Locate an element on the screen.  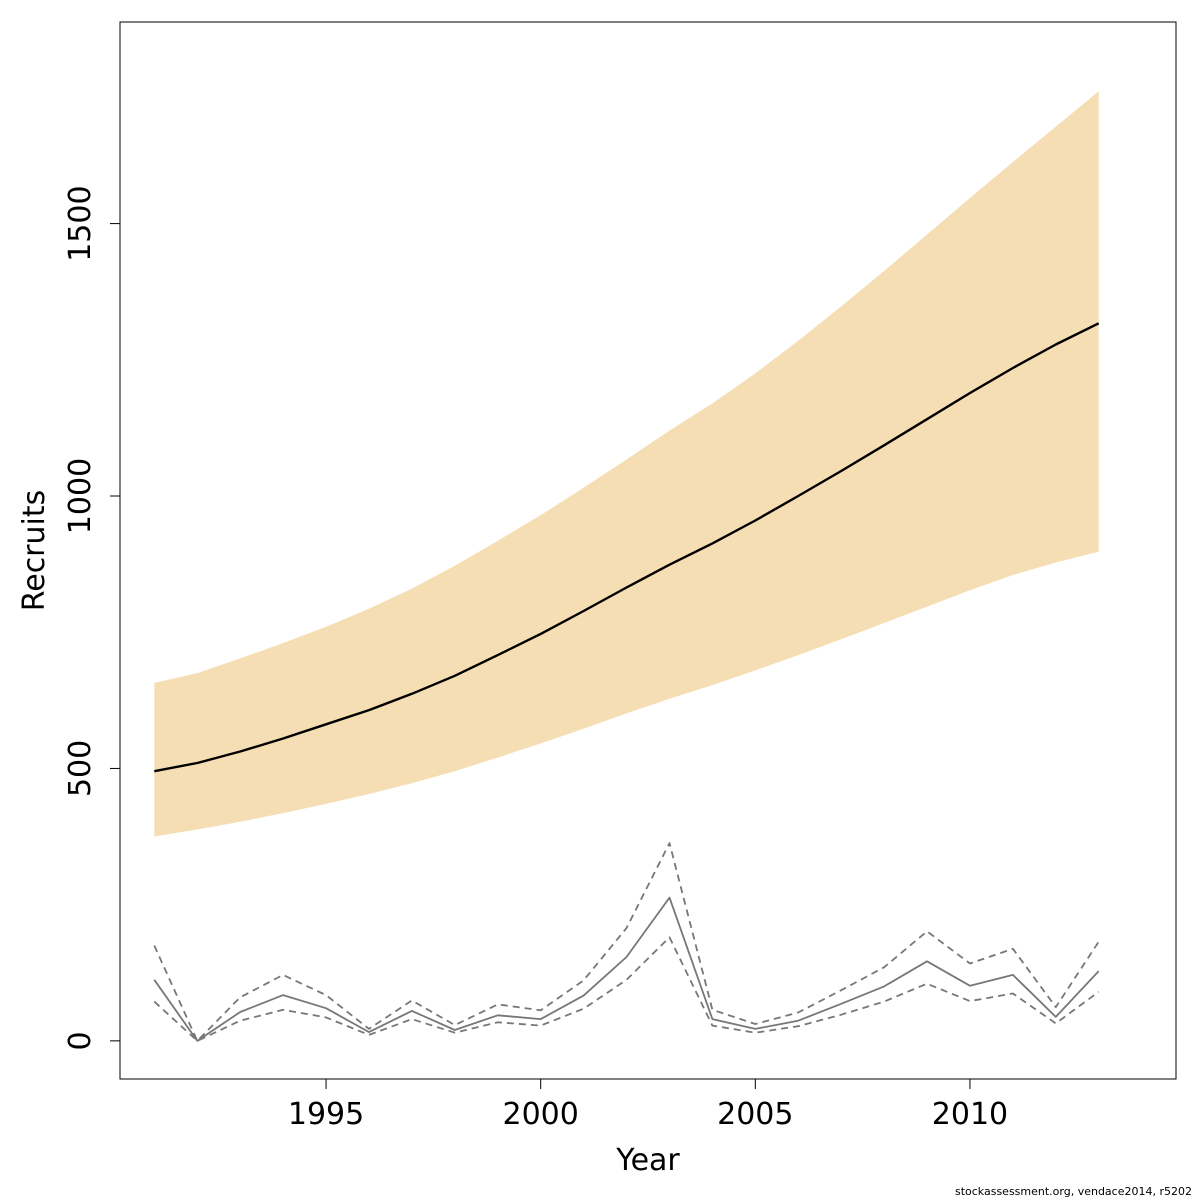
observed-lower-line is located at coordinates (626, 989).